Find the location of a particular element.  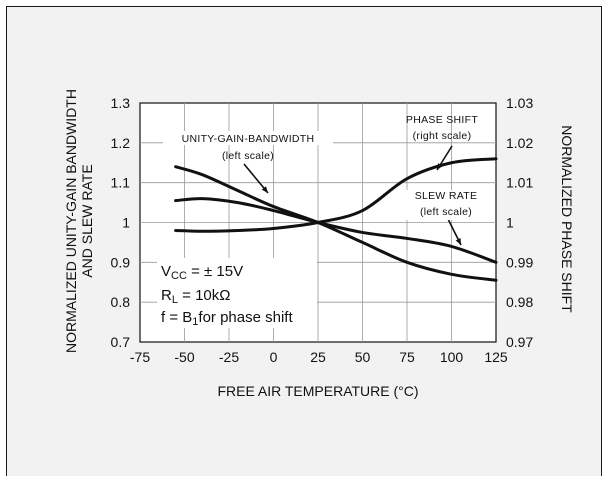

ugb-label-bg is located at coordinates (248, 138).